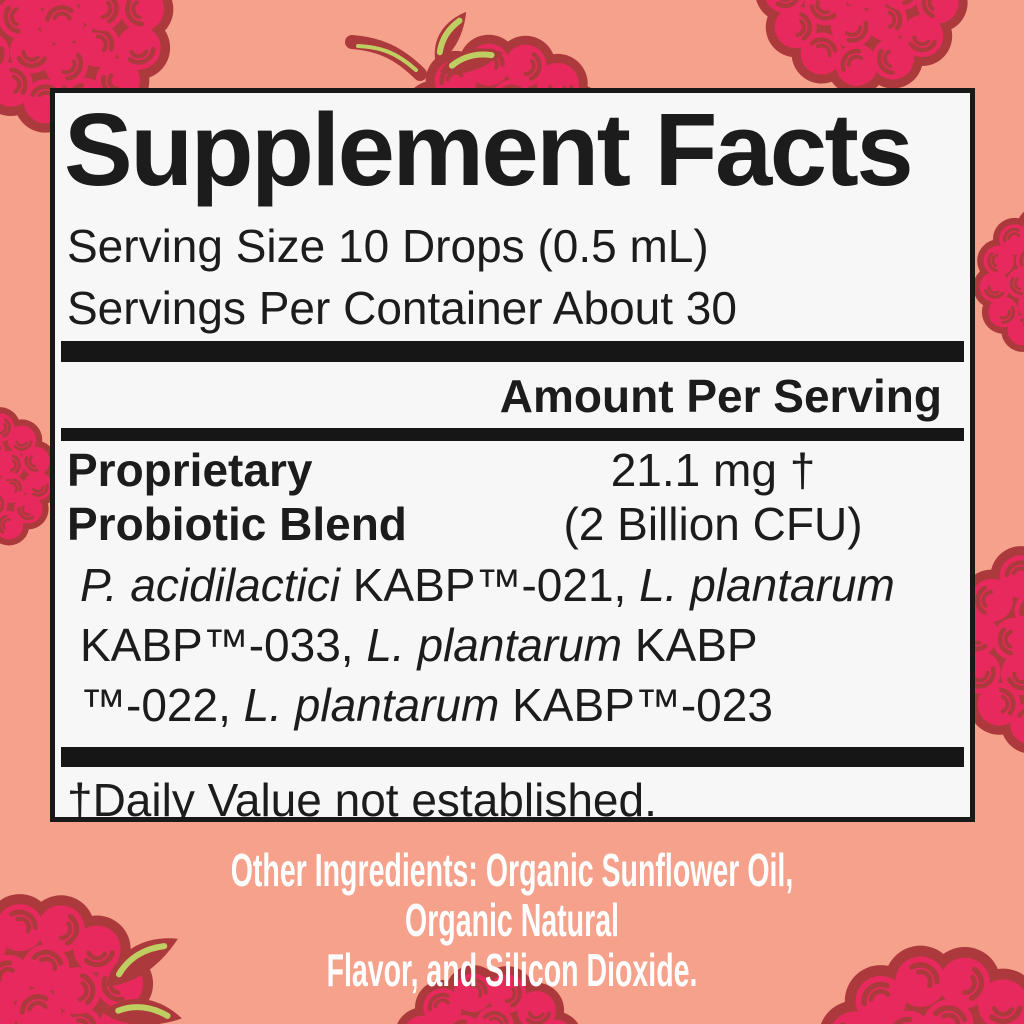 The width and height of the screenshot is (1024, 1024). I want to click on divider-bar-middle, so click(512, 434).